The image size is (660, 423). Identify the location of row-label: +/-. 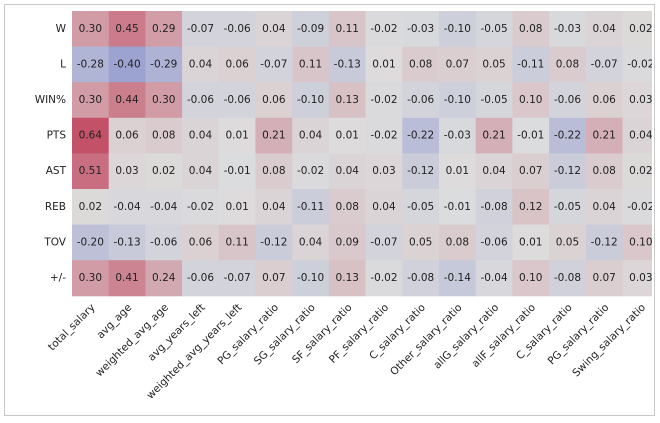
(58, 278).